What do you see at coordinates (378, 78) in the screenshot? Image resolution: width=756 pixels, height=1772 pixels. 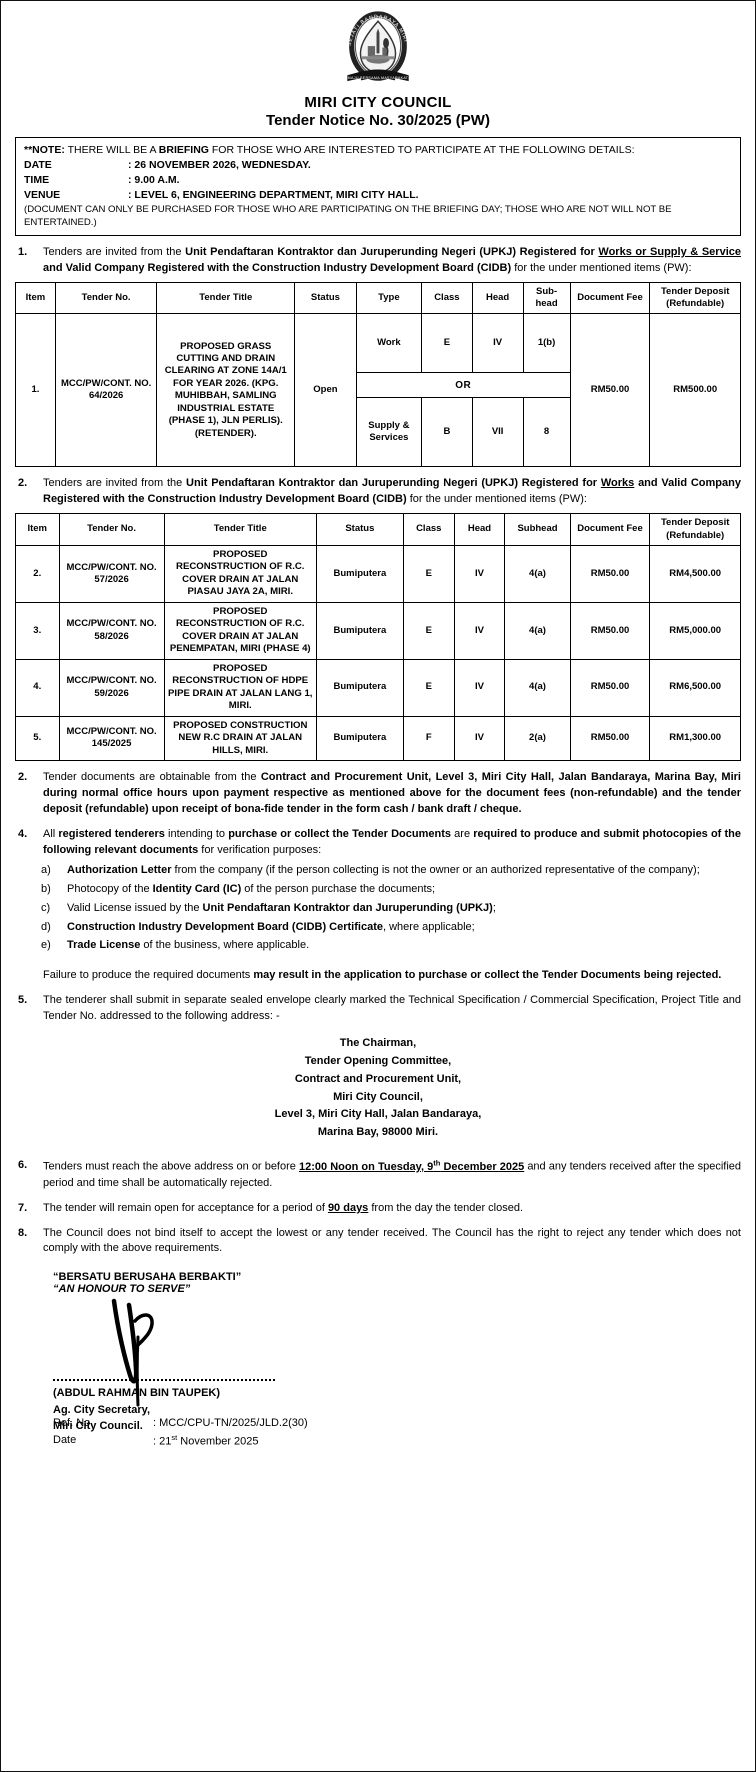 I see `svg-text: MAJU BERSAMA MASYARAKAT` at bounding box center [378, 78].